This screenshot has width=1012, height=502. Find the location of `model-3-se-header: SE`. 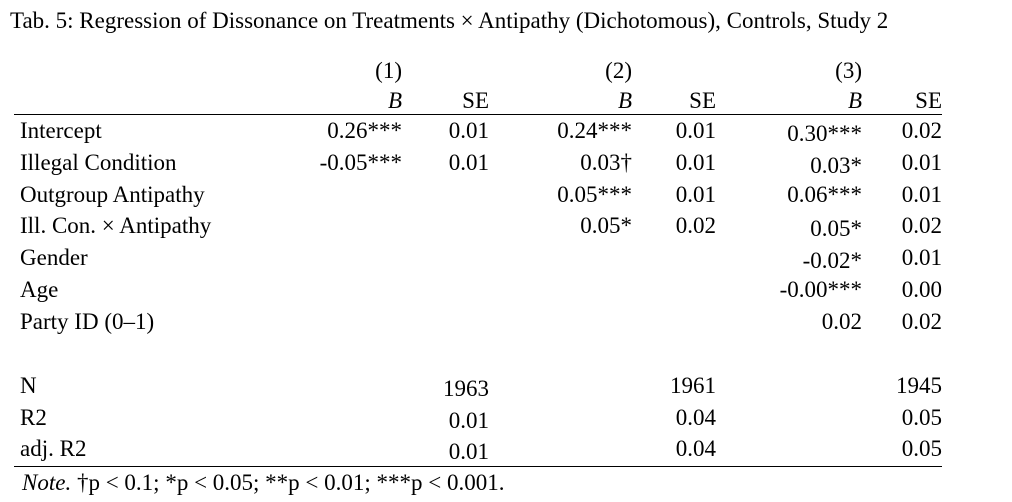

model-3-se-header: SE is located at coordinates (928, 100).